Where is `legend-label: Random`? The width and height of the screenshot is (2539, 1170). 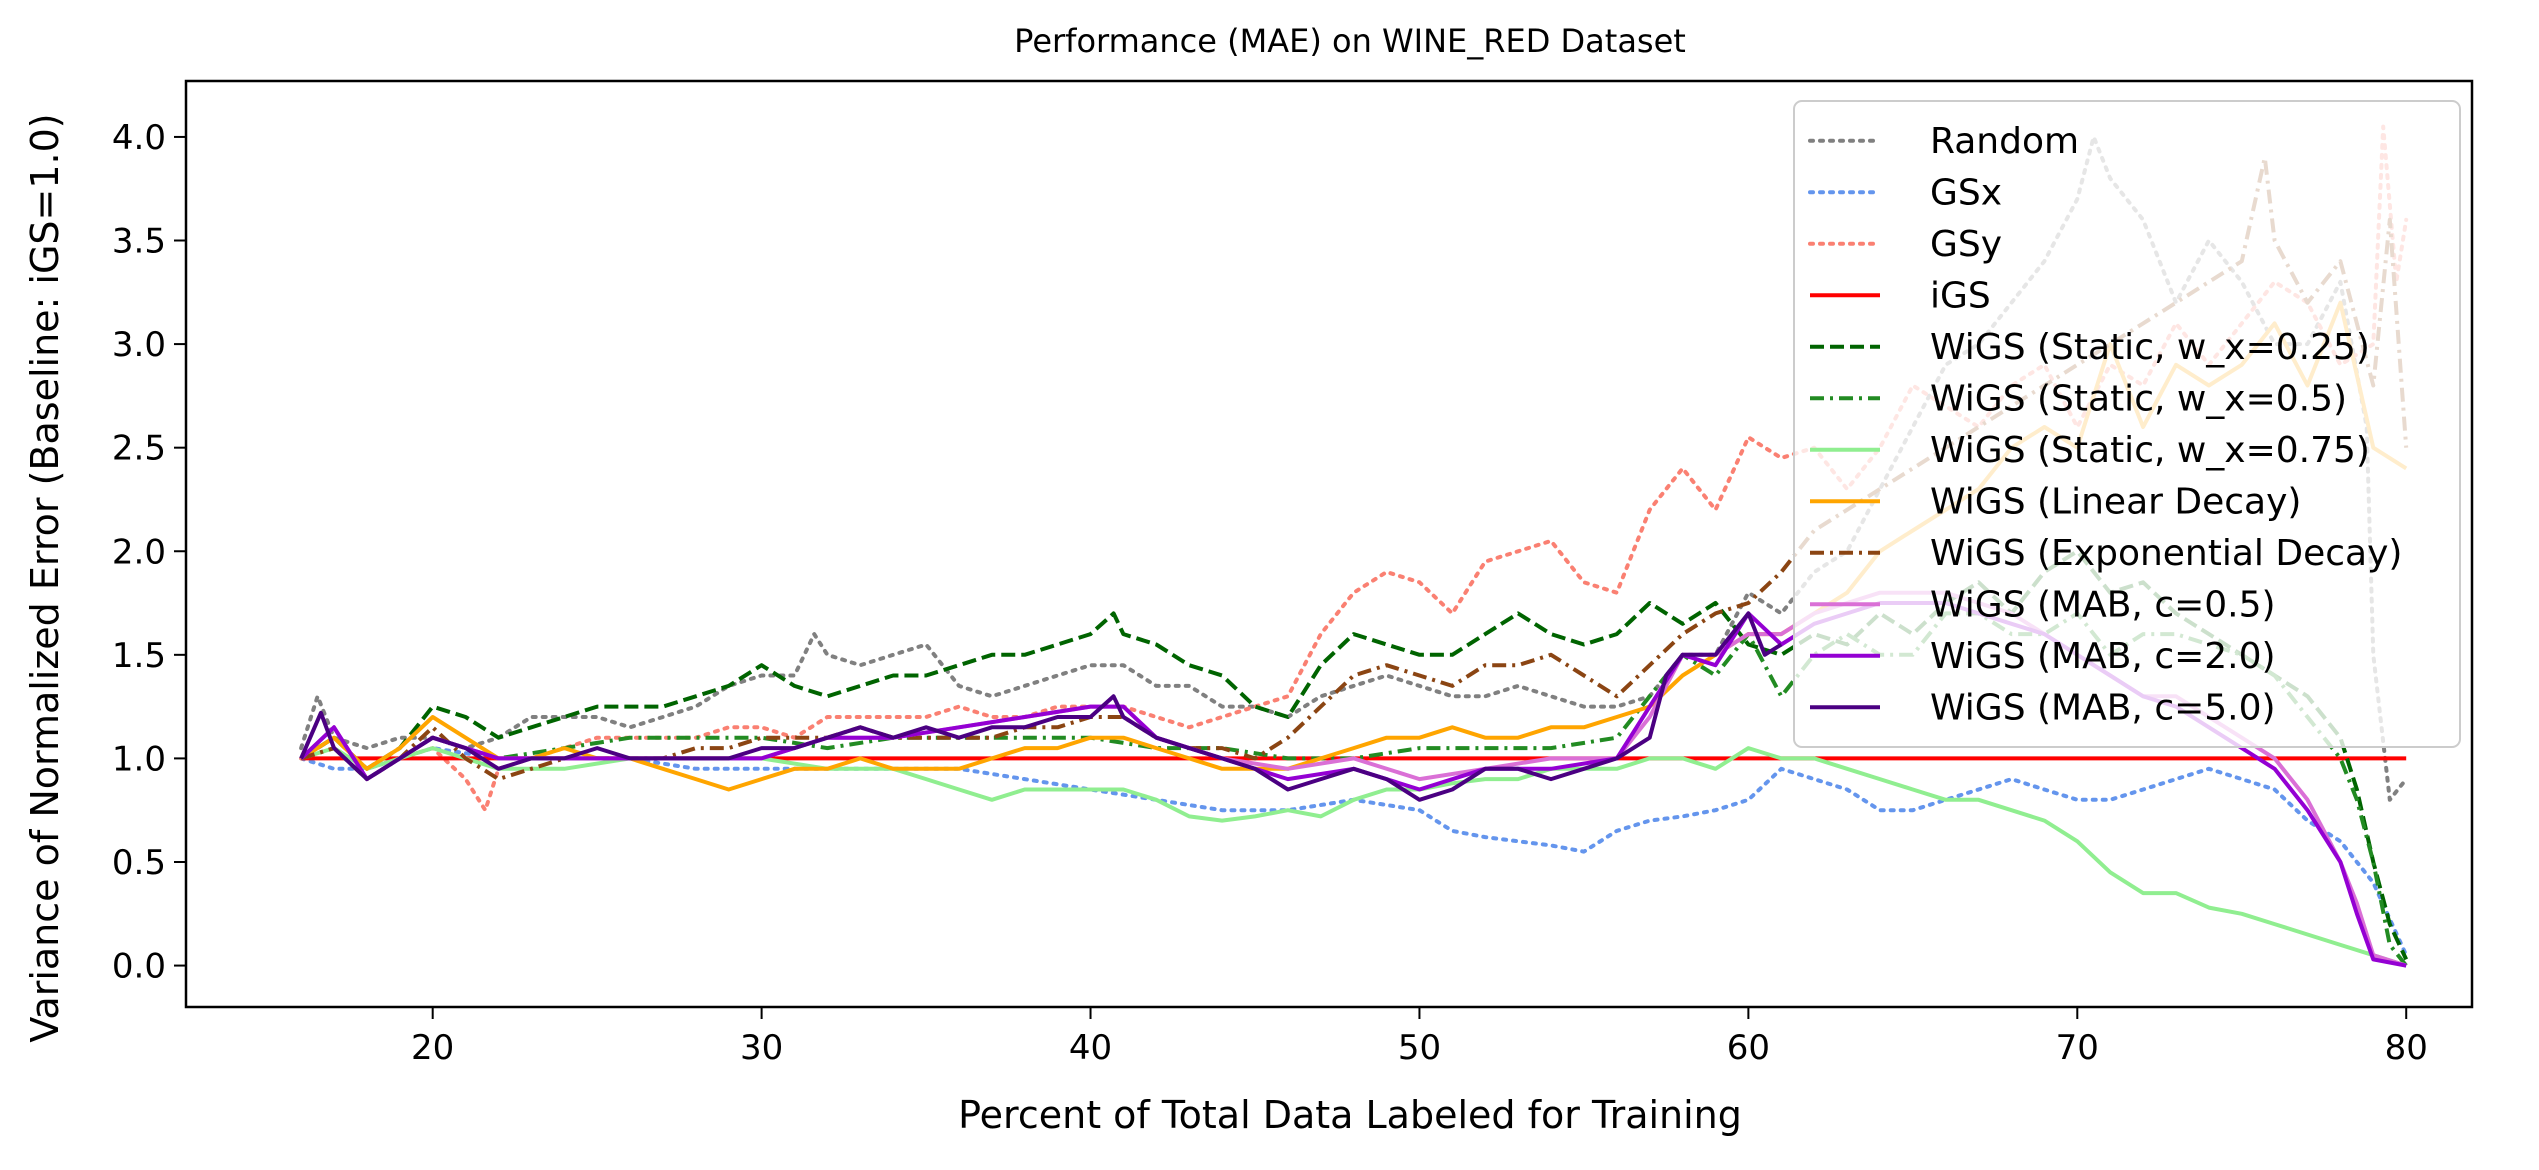
legend-label: Random is located at coordinates (2004, 141).